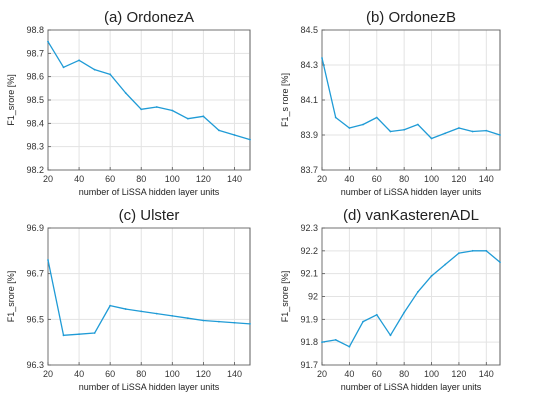 The width and height of the screenshot is (550, 412). I want to click on y-tick-label: 83.7, so click(309, 170).